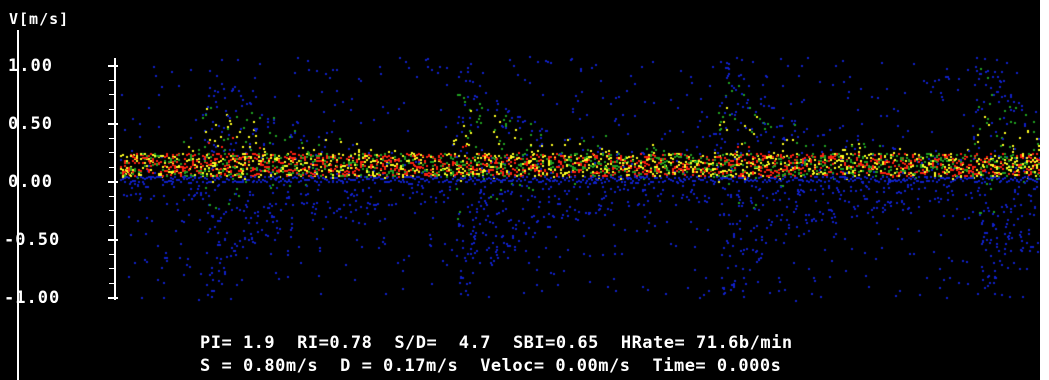 The height and width of the screenshot is (380, 1049). What do you see at coordinates (259, 366) in the screenshot?
I see `systolic-velocity-readout: S = 0.80m/s` at bounding box center [259, 366].